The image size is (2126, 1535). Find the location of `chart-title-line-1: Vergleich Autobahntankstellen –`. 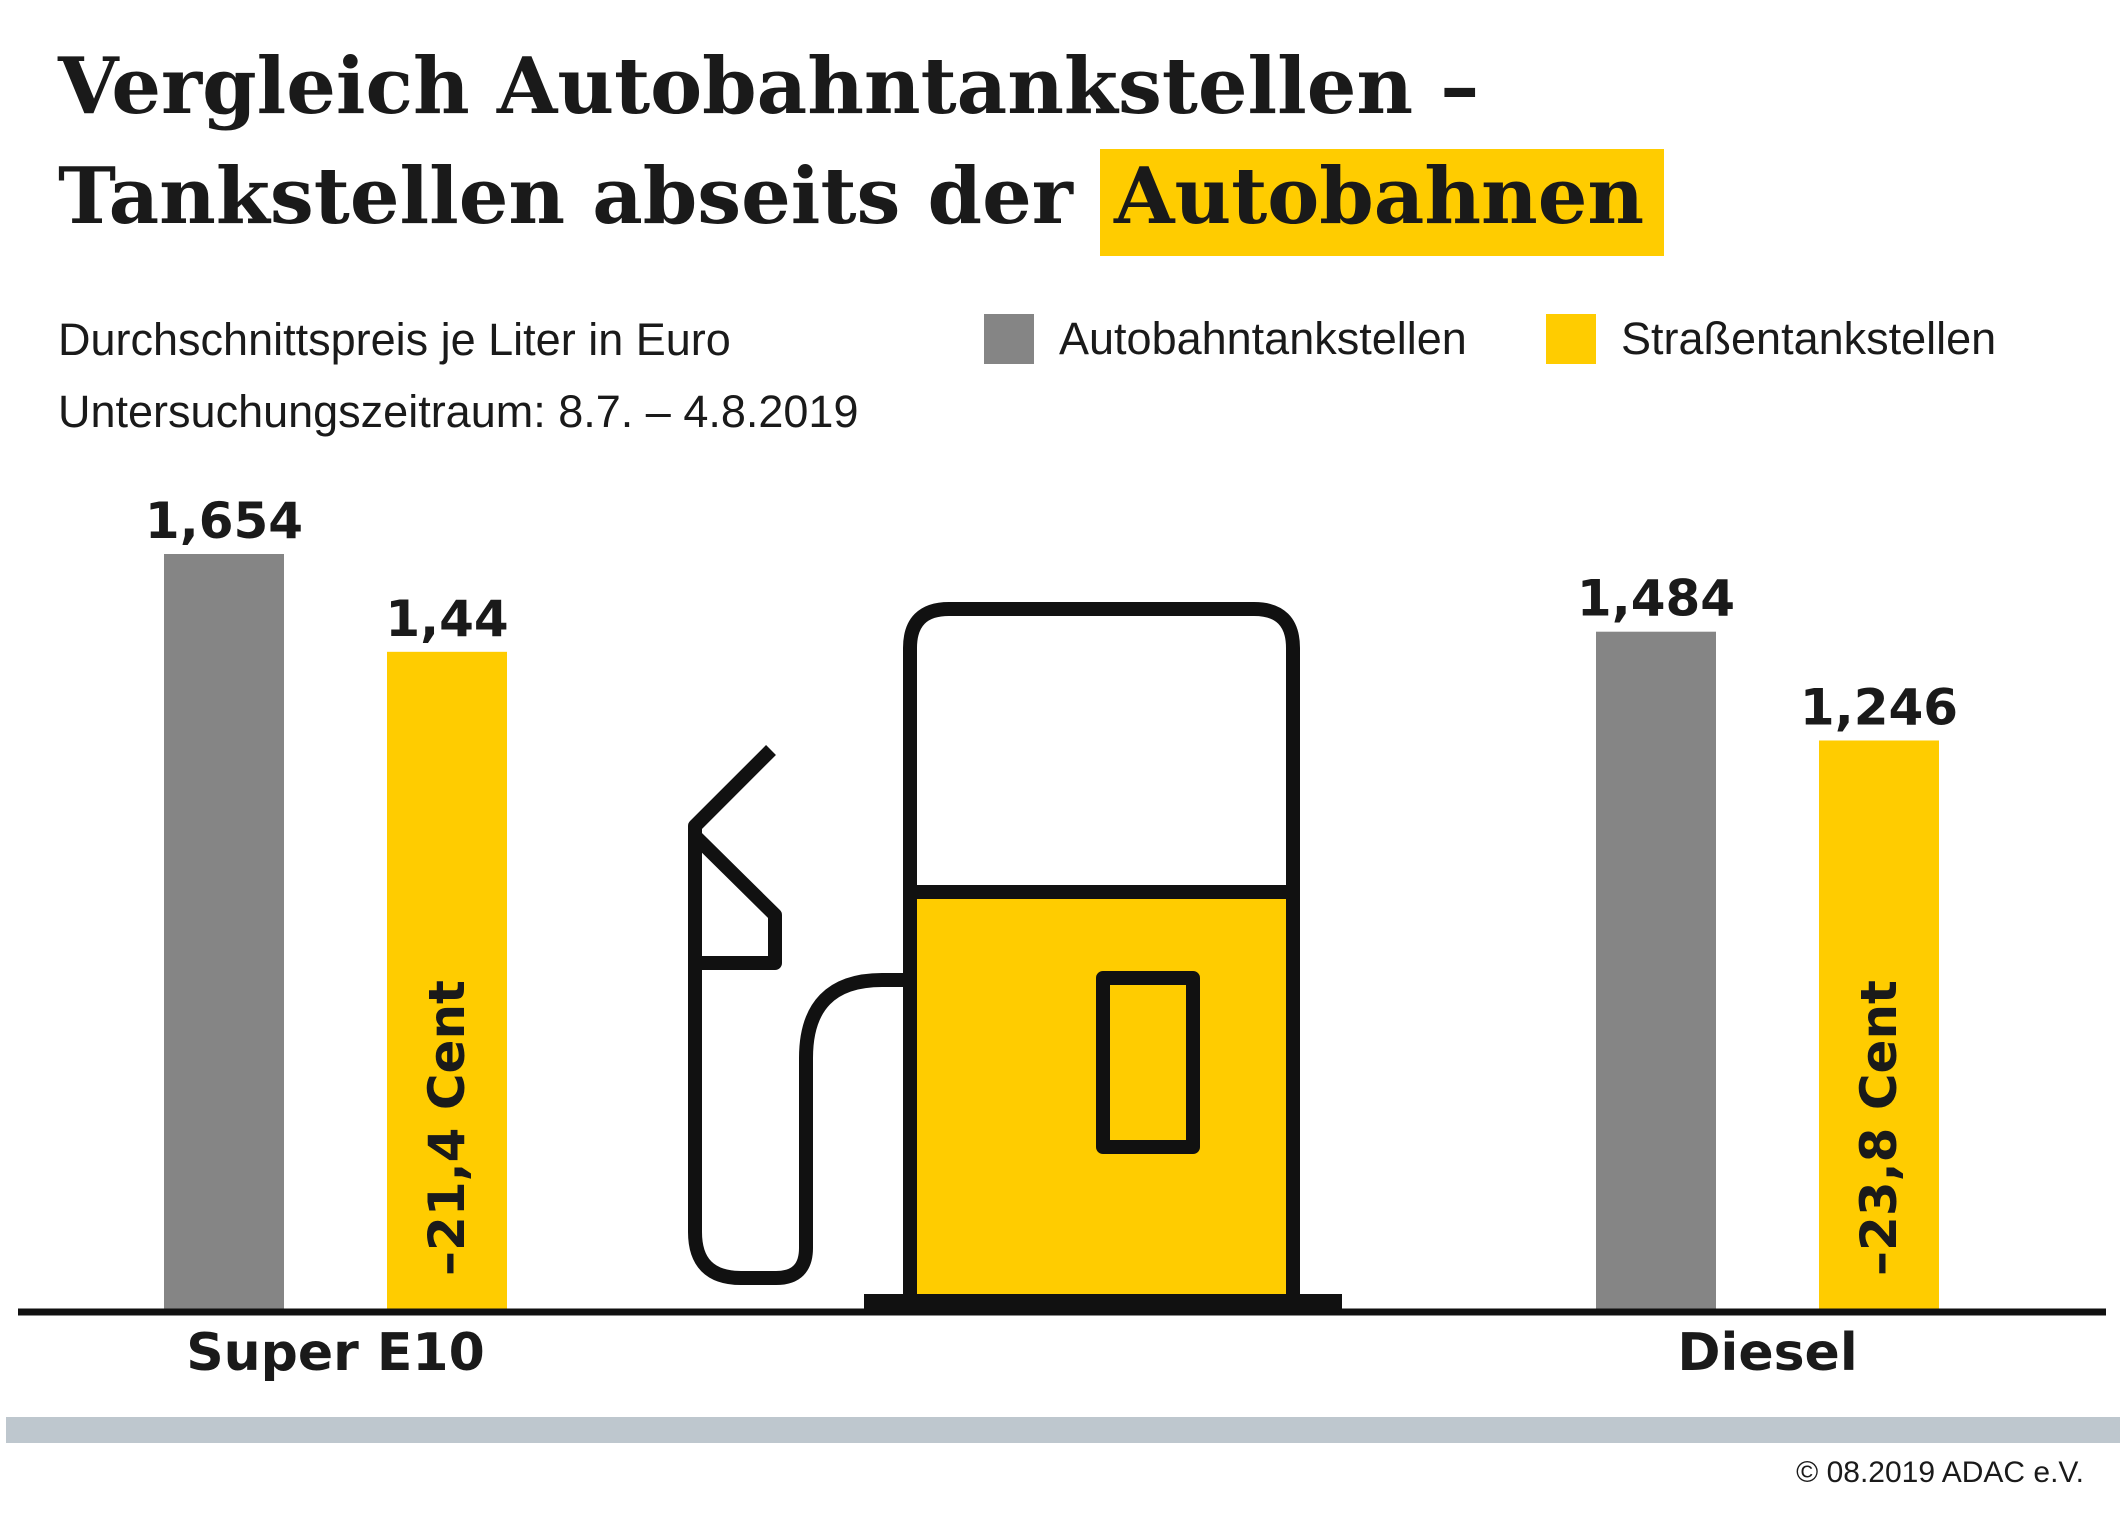

chart-title-line-1: Vergleich Autobahntankstellen – is located at coordinates (769, 86).